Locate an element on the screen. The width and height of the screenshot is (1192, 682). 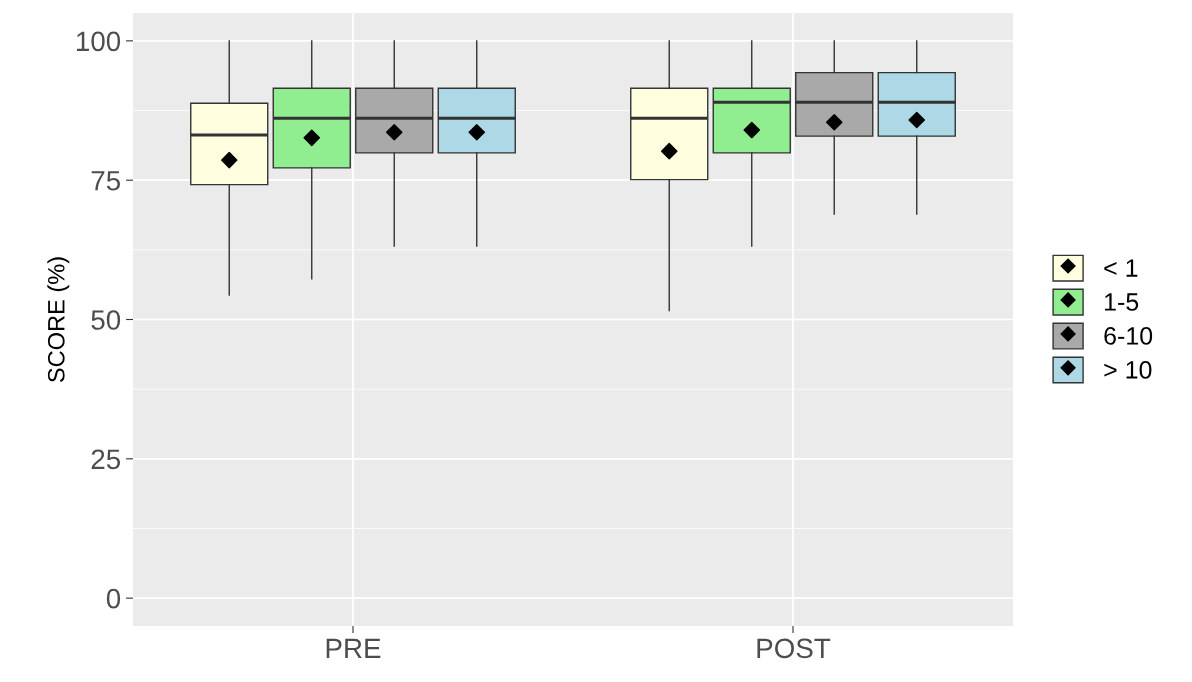
y-tick-label: 50 is located at coordinates (106, 320).